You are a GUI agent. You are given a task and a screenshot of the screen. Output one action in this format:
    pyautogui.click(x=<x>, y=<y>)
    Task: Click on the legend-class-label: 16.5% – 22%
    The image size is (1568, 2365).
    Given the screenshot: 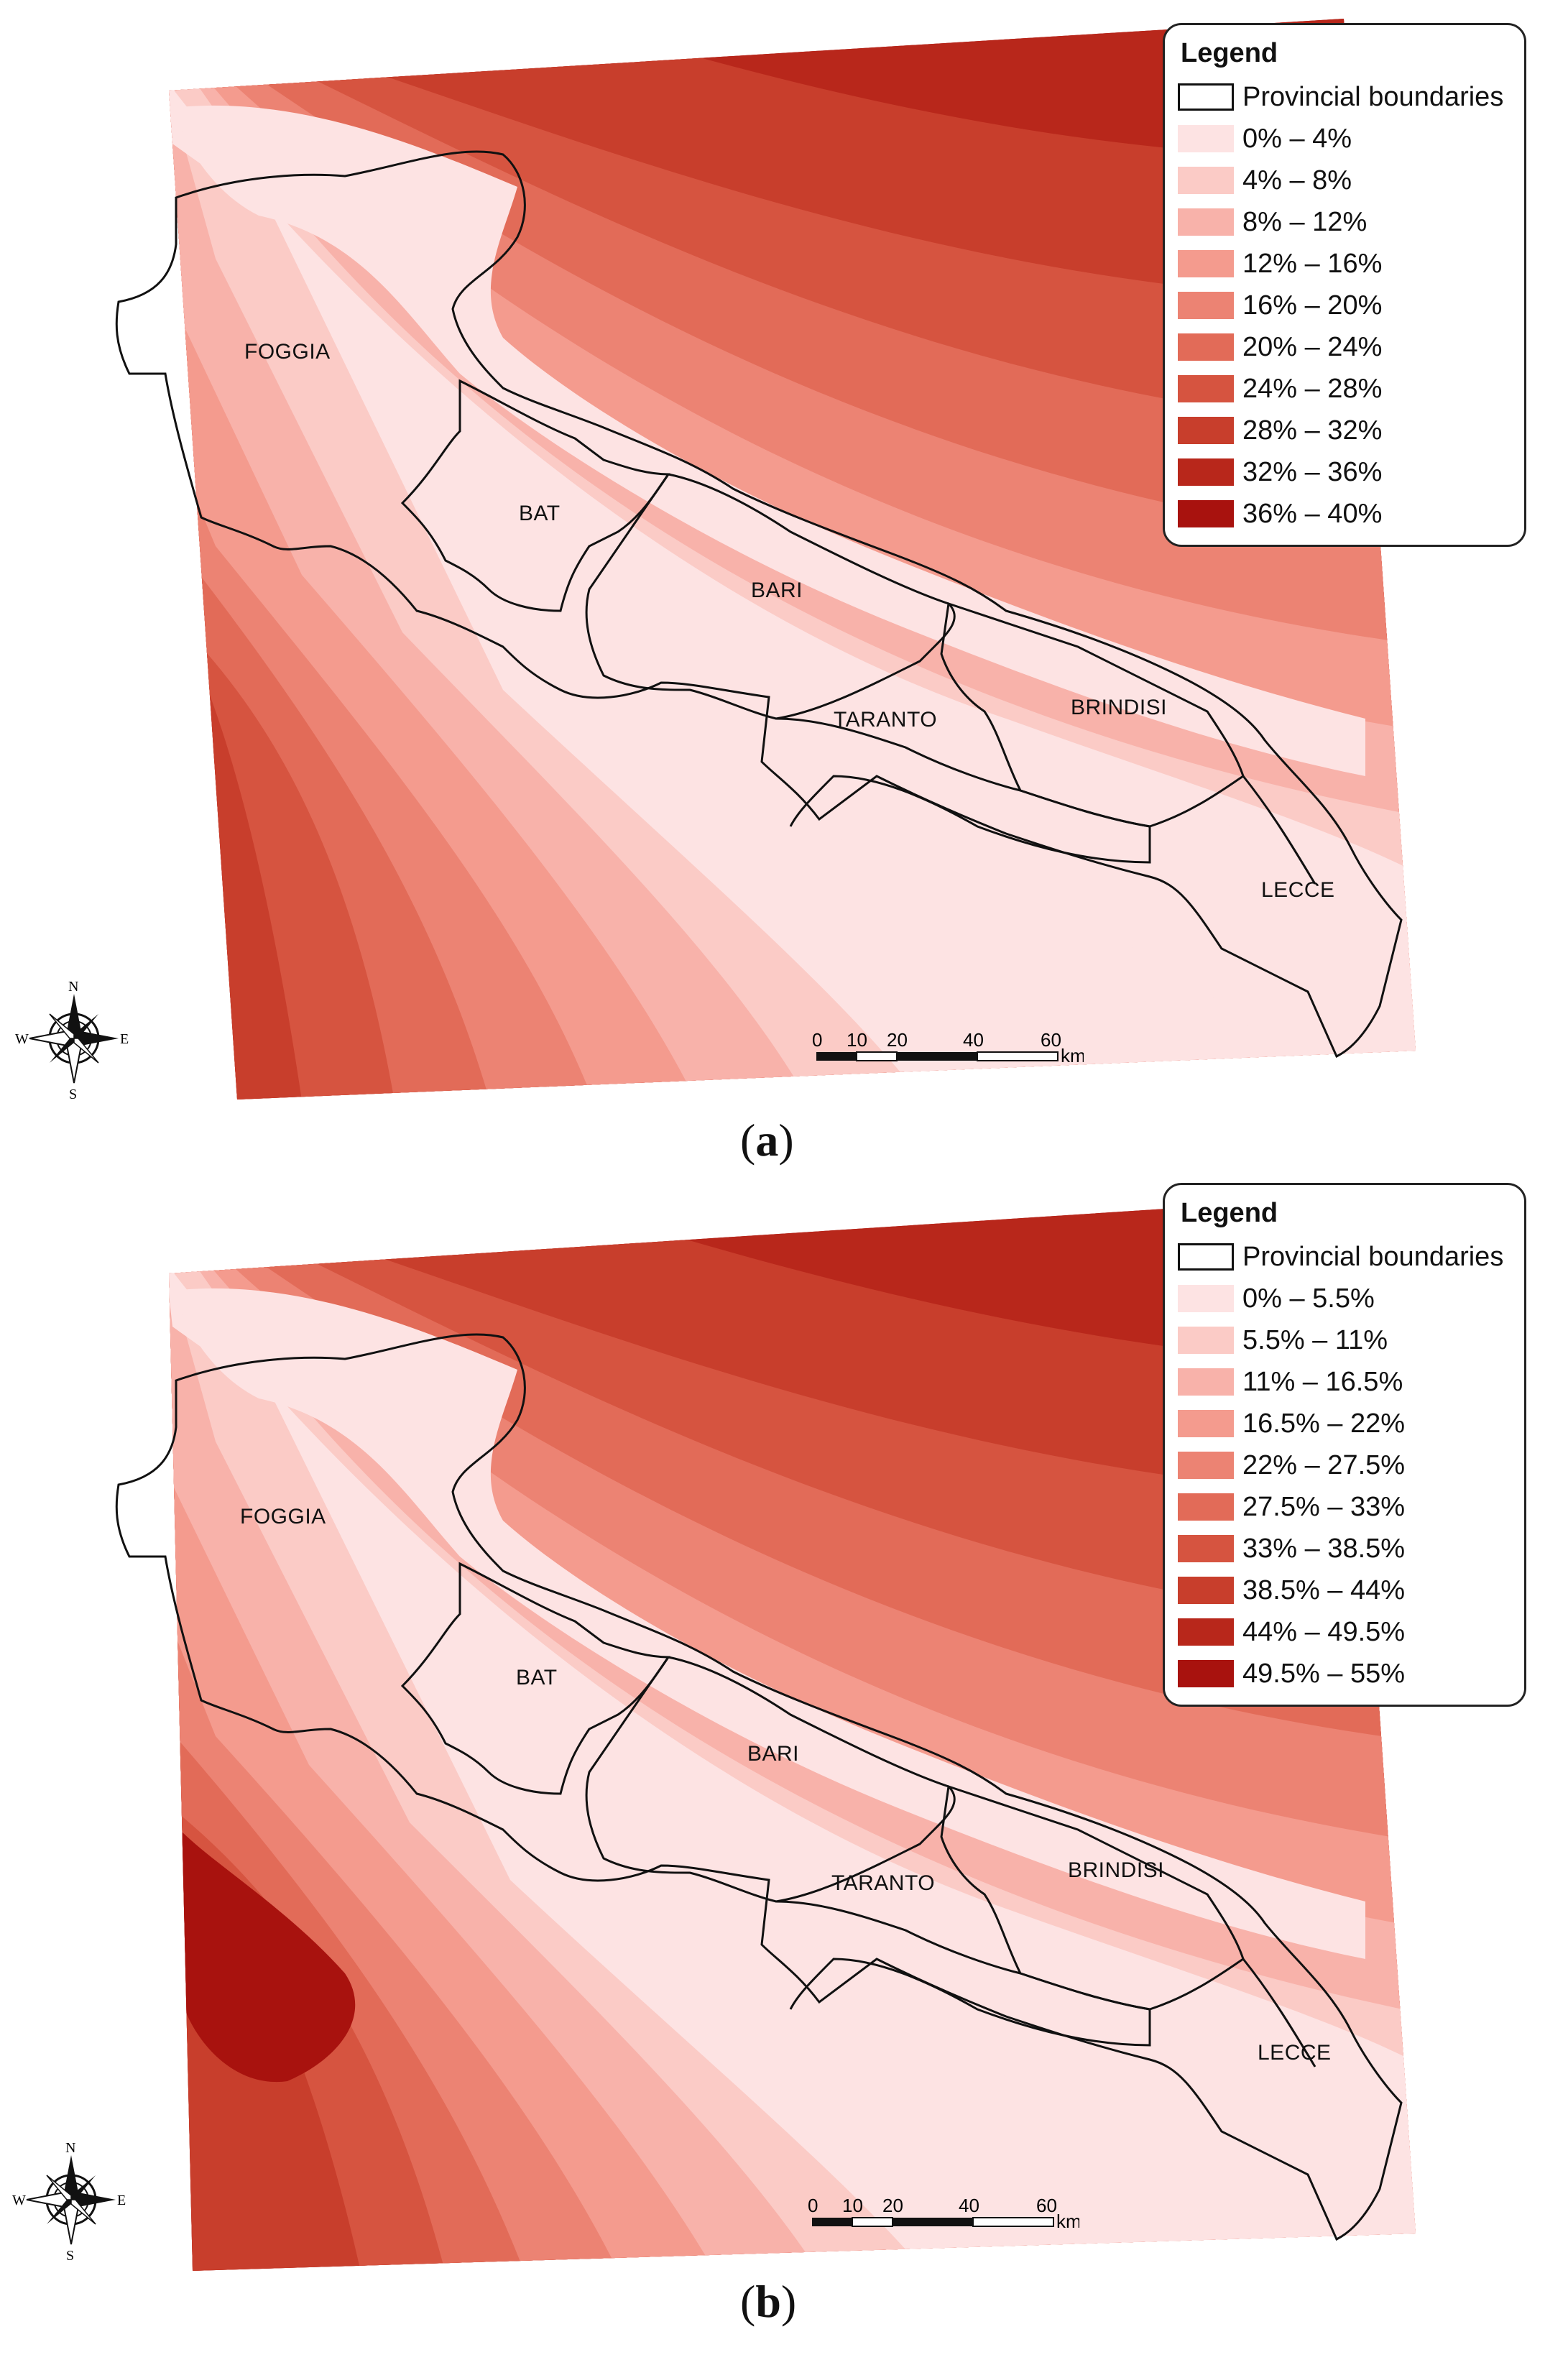 What is the action you would take?
    pyautogui.click(x=1324, y=1424)
    